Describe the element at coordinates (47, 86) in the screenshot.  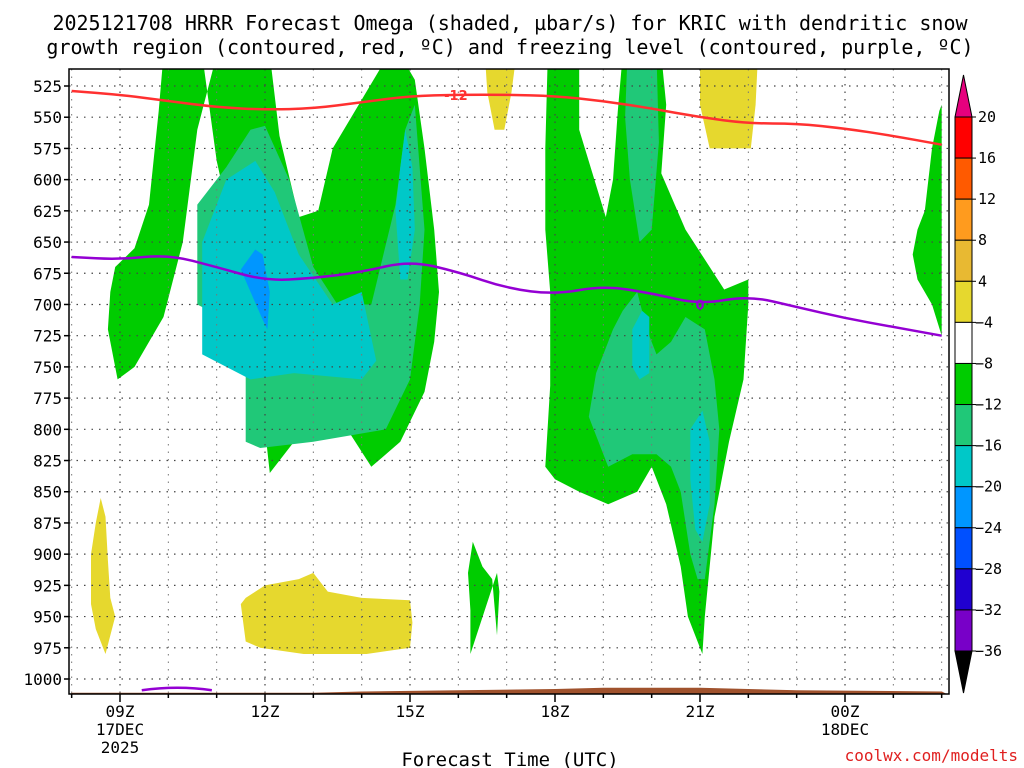
I see `y-tick-label-525: 525` at that location.